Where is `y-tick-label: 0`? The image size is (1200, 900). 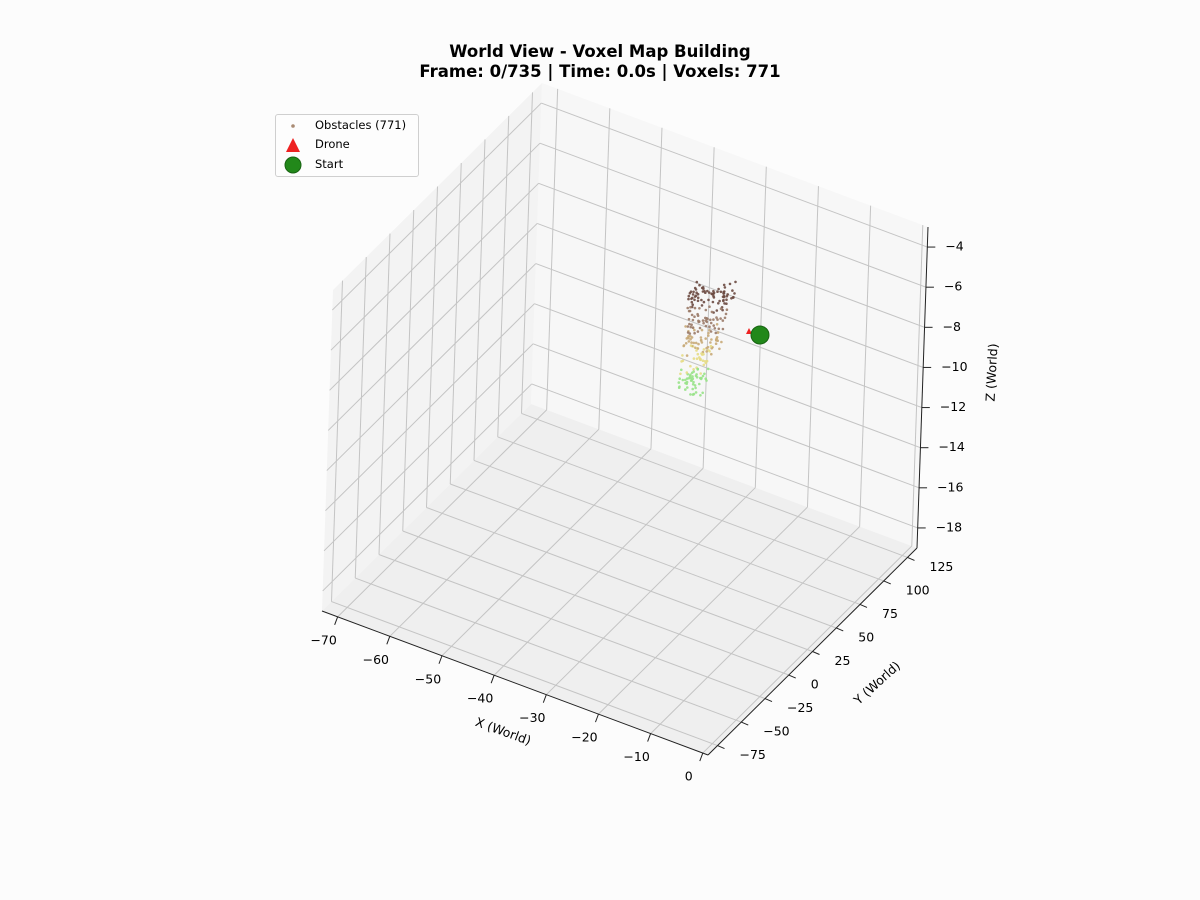 y-tick-label: 0 is located at coordinates (815, 684).